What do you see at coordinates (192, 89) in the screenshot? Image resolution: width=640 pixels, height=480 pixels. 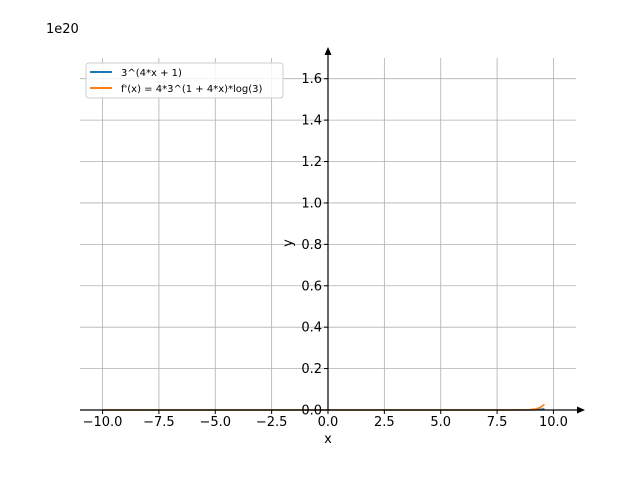 I see `legend-label-series-1: f'(x) = 4*3^(1 + 4*x)*log(3)` at bounding box center [192, 89].